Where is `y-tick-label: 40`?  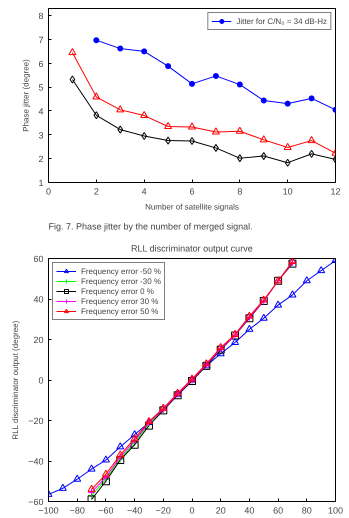
y-tick-label: 40 is located at coordinates (38, 299).